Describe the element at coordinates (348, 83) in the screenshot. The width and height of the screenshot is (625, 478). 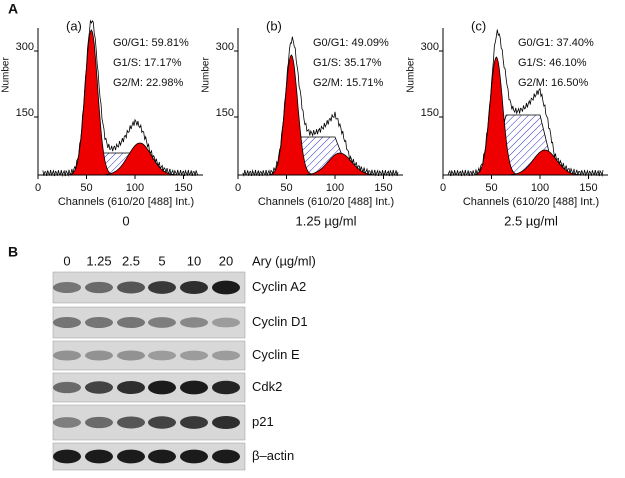
I see `stat: G2/M: 15.71%` at that location.